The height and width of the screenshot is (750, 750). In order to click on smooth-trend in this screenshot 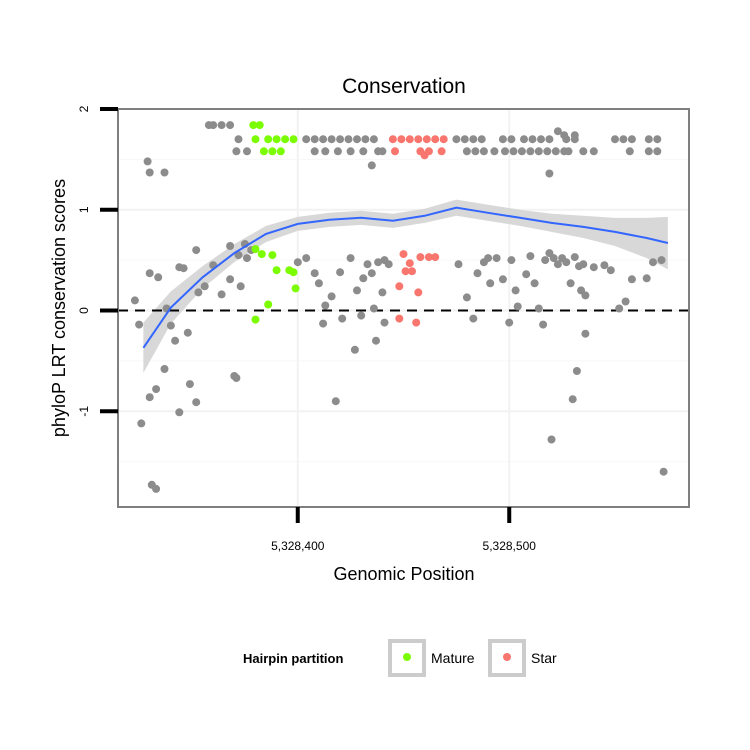, I will do `click(405, 277)`.